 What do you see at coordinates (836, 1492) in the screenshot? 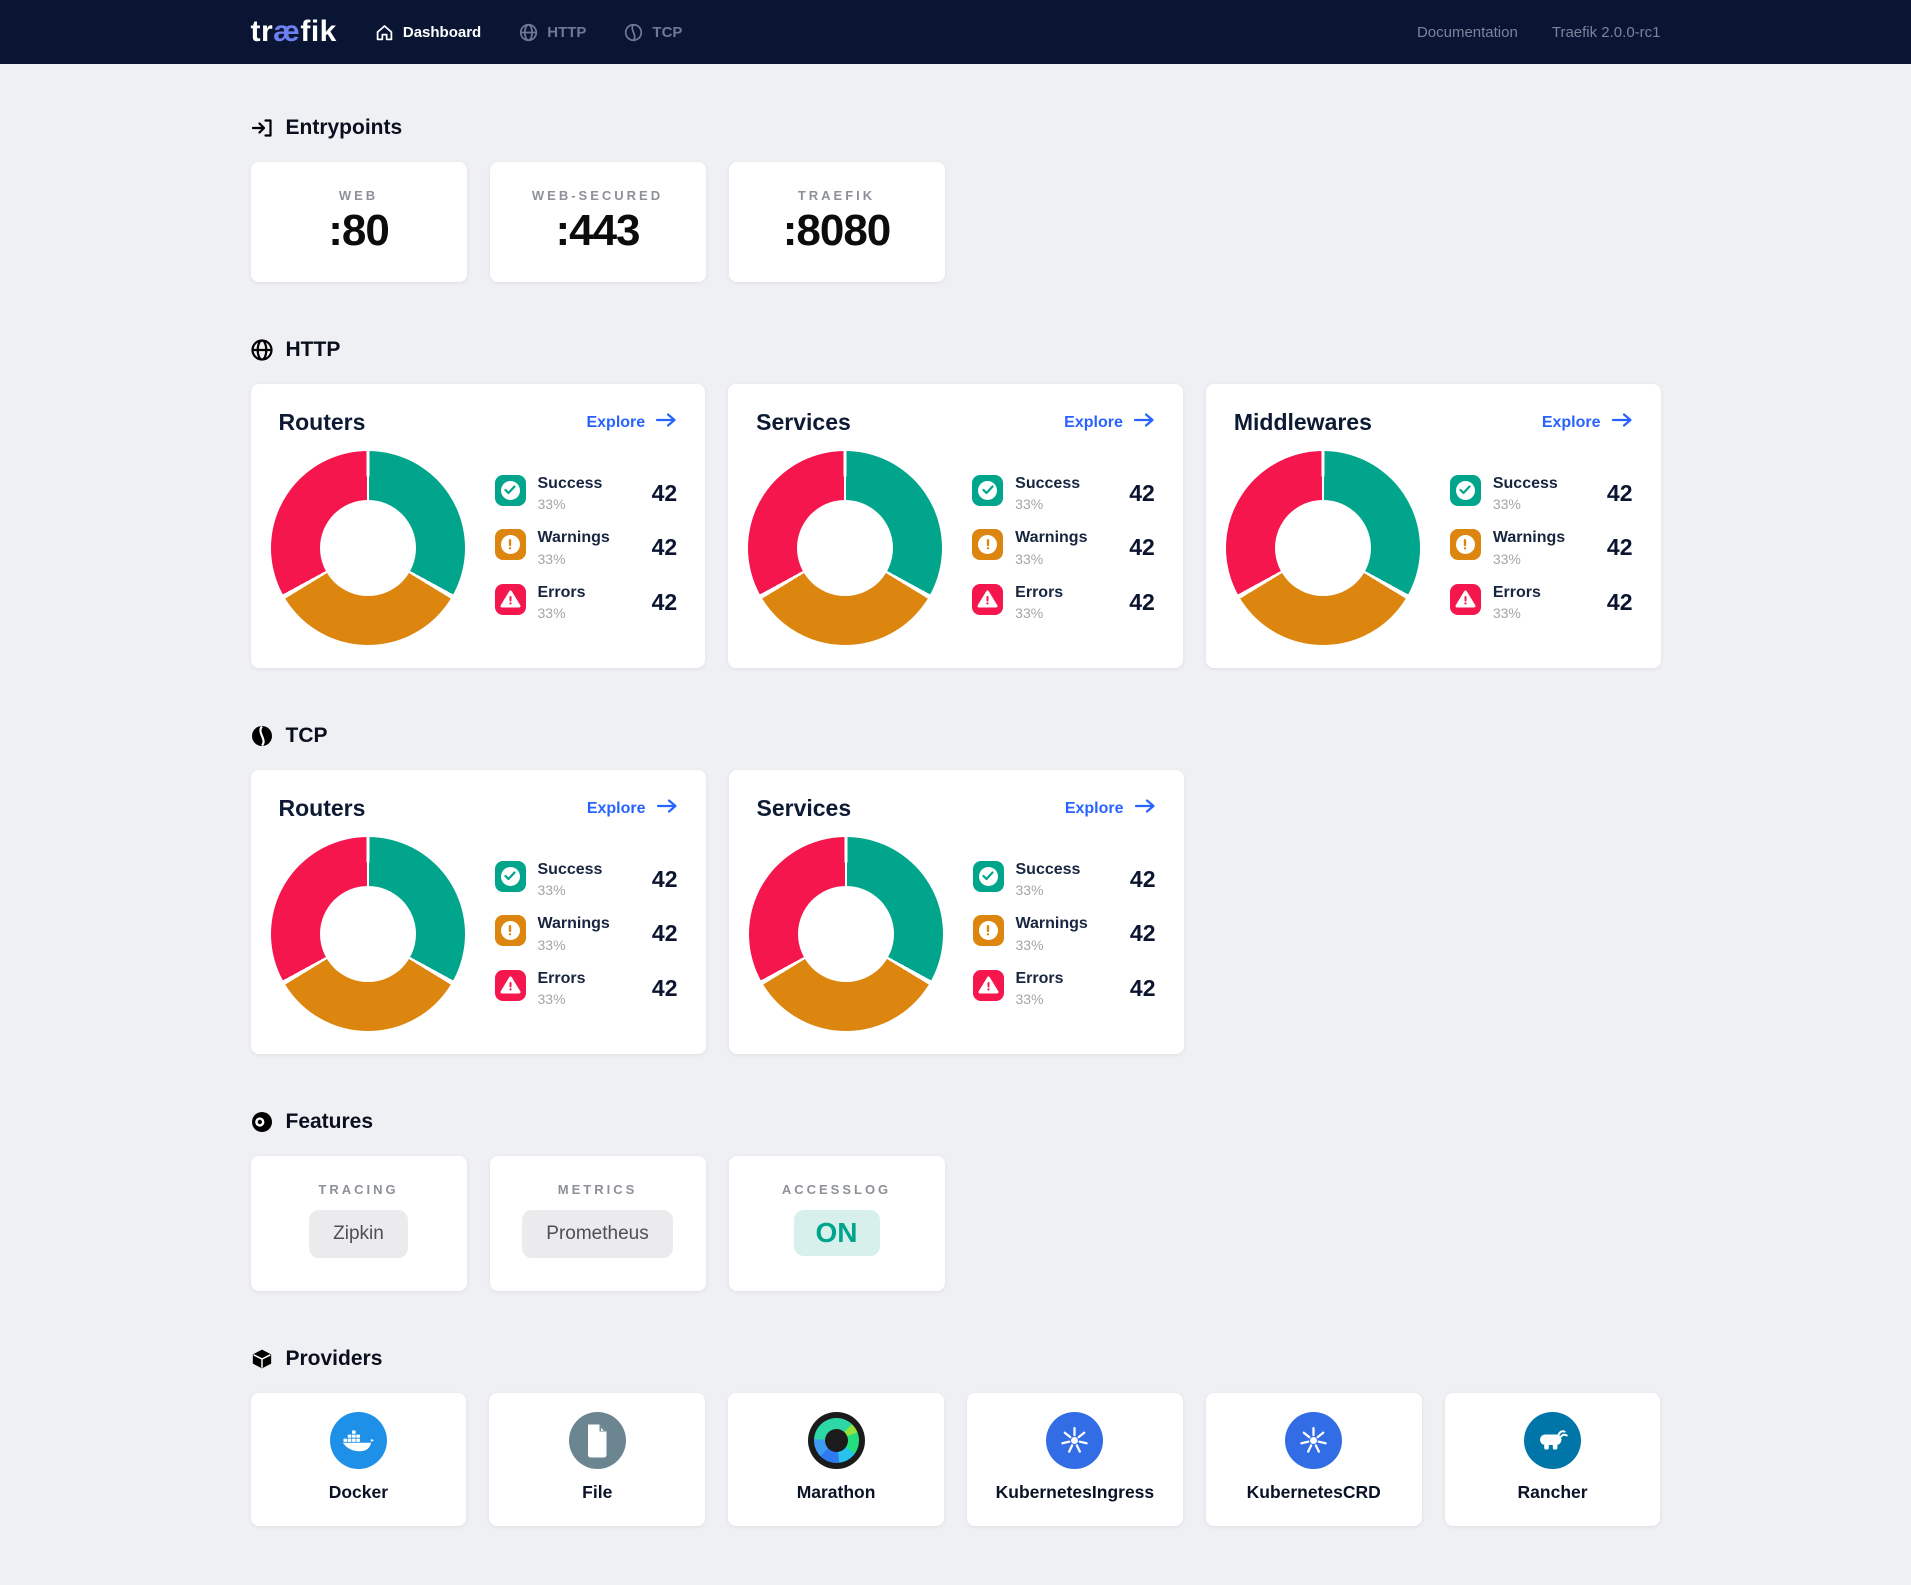
I see `provider-label: Marathon` at bounding box center [836, 1492].